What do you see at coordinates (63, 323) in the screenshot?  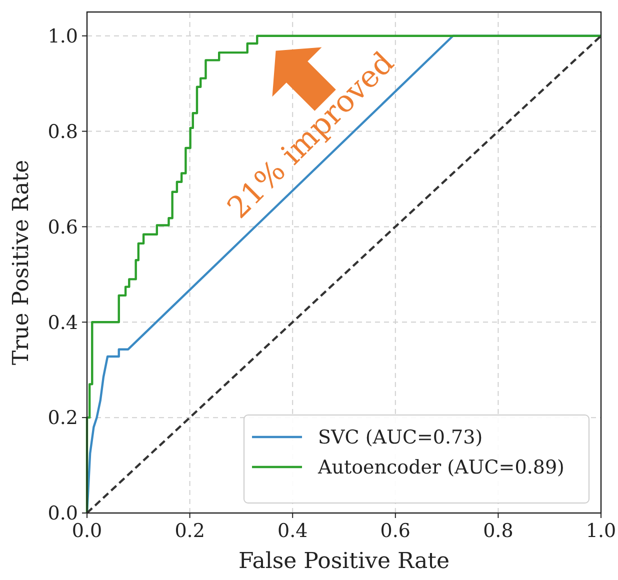 I see `y-tick-label: 0.4` at bounding box center [63, 323].